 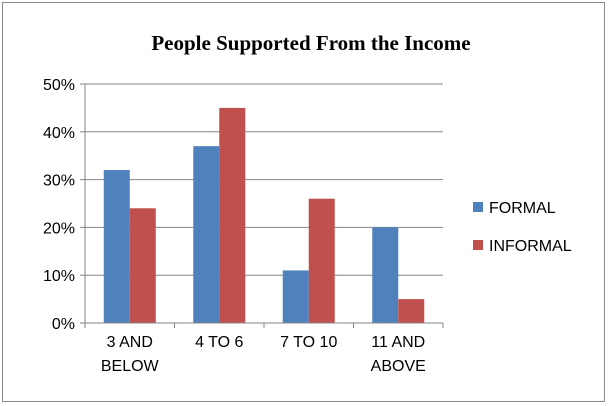 What do you see at coordinates (411, 311) in the screenshot?
I see `bar-informal-11-and-above` at bounding box center [411, 311].